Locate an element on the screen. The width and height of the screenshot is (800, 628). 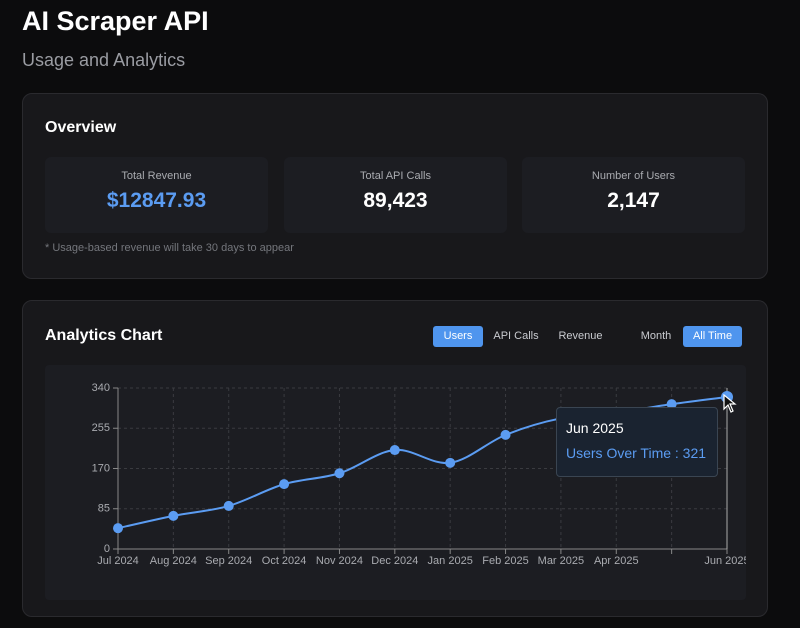
x-tick-label: Aug 2024 is located at coordinates (173, 561).